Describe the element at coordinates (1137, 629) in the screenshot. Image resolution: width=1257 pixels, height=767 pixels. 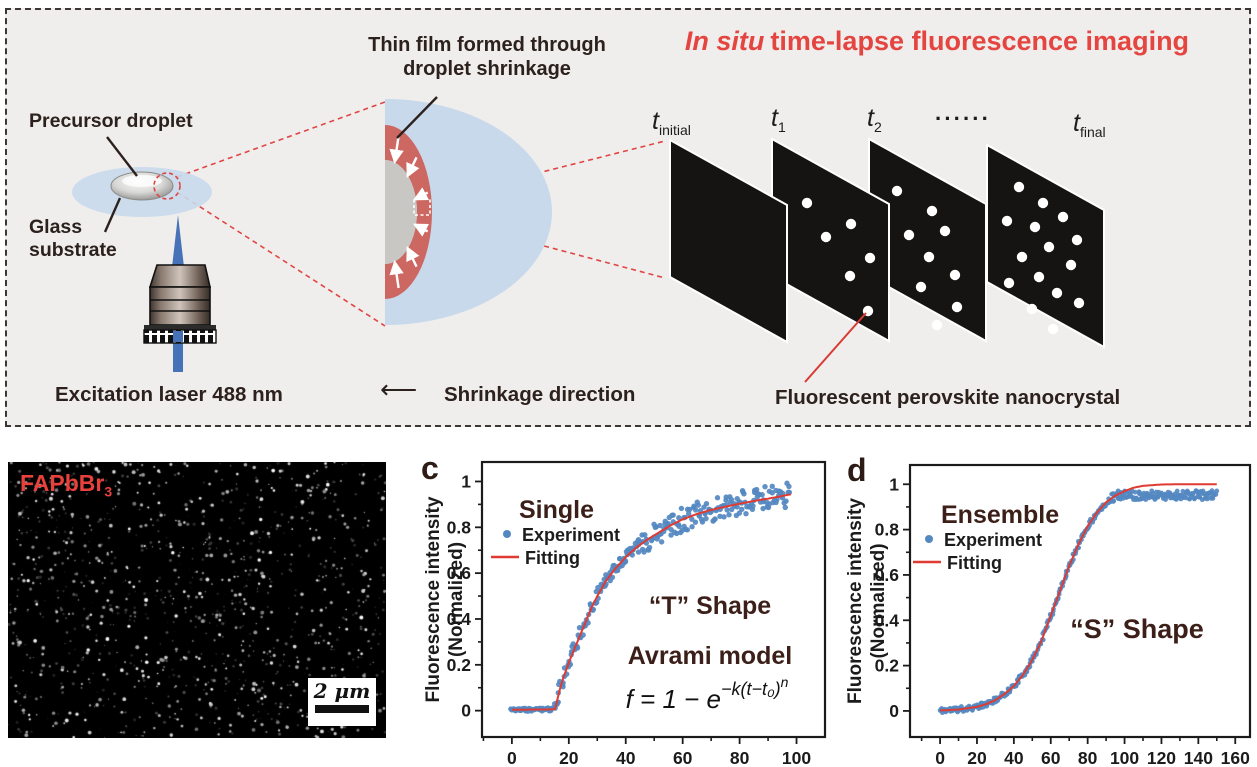
I see `svg-text: “S” Shape` at that location.